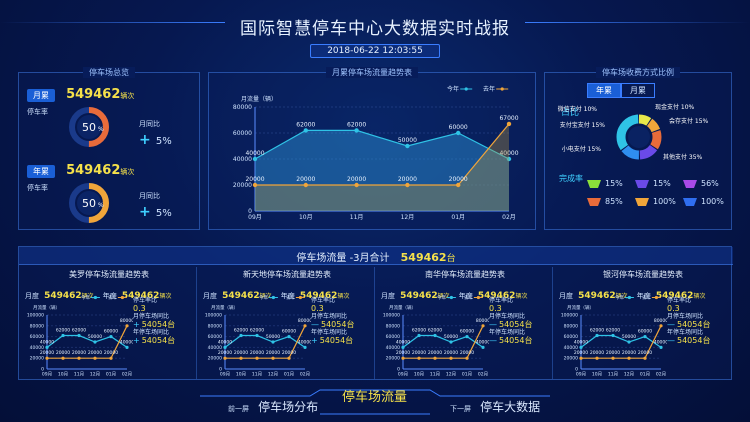 The height and width of the screenshot is (422, 750). I want to click on monthly-unit: 辆次, so click(127, 96).